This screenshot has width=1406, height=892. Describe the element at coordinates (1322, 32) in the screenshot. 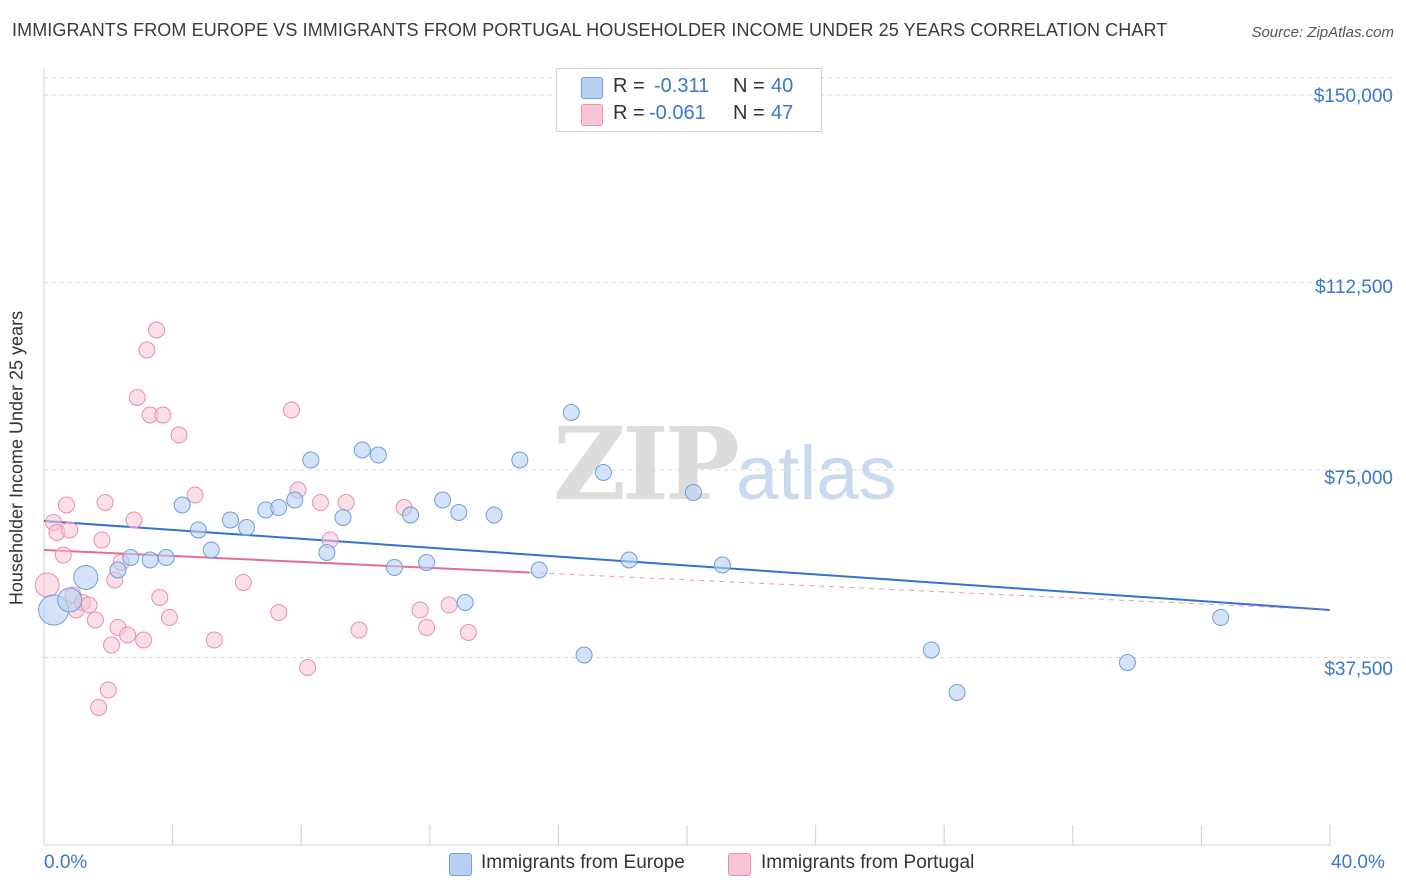

I see `source-label: Source: ZipAtlas.com` at that location.